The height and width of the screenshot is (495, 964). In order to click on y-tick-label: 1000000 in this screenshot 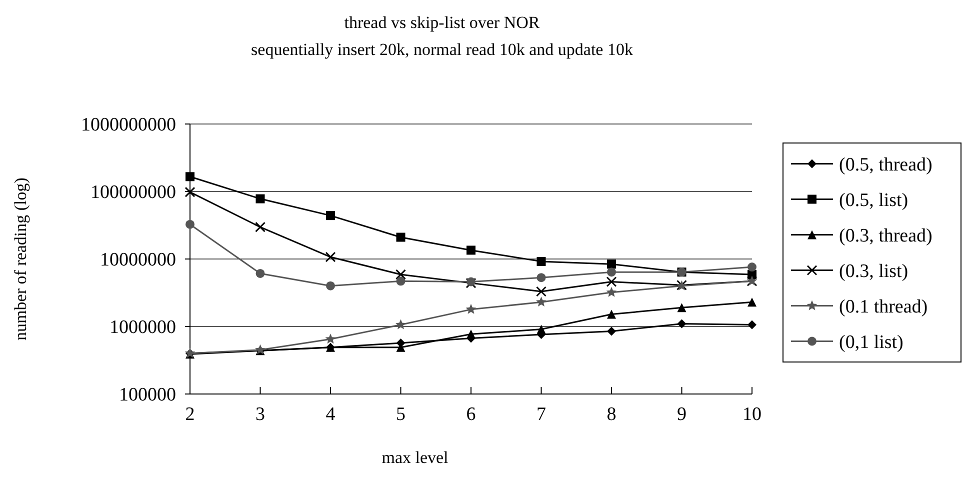, I will do `click(143, 327)`.